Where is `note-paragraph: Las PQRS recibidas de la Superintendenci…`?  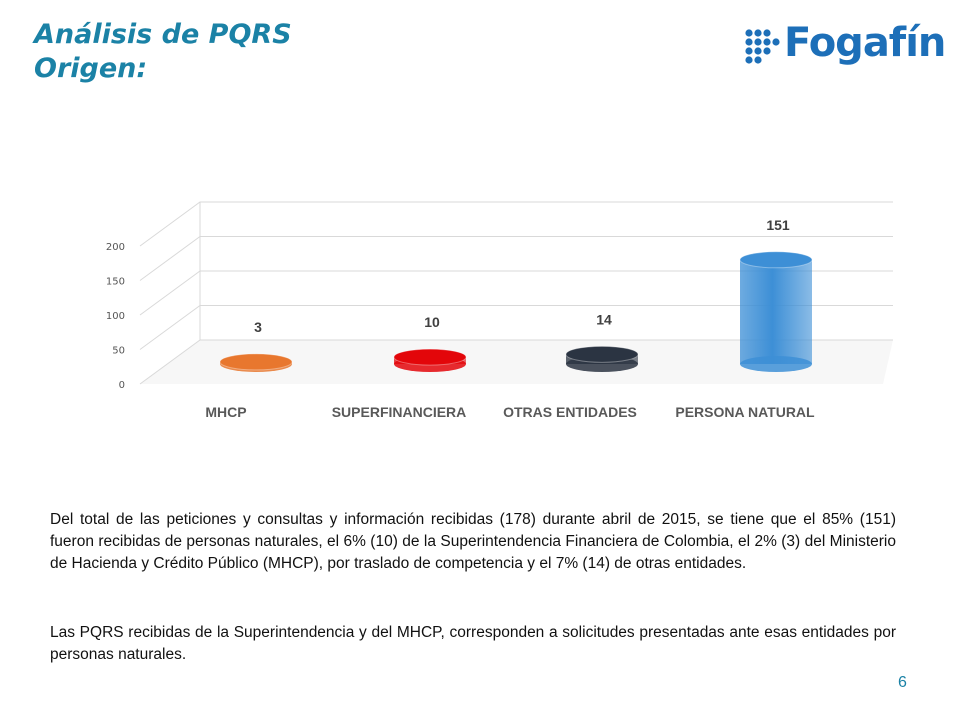 note-paragraph: Las PQRS recibidas de la Superintendenci… is located at coordinates (473, 643).